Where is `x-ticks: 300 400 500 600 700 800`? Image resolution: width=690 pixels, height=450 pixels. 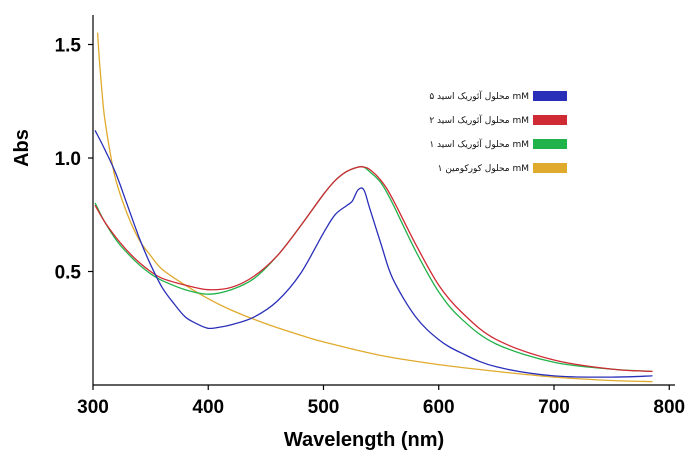 x-ticks: 300 400 500 600 700 800 is located at coordinates (381, 401).